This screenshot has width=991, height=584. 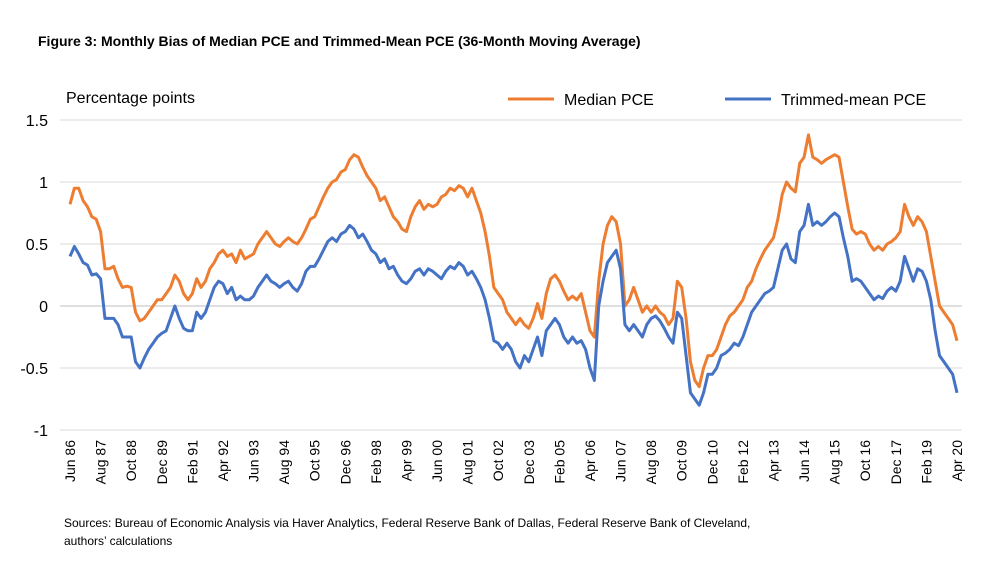 I want to click on x-tick-label: Apr 99, so click(x=406, y=460).